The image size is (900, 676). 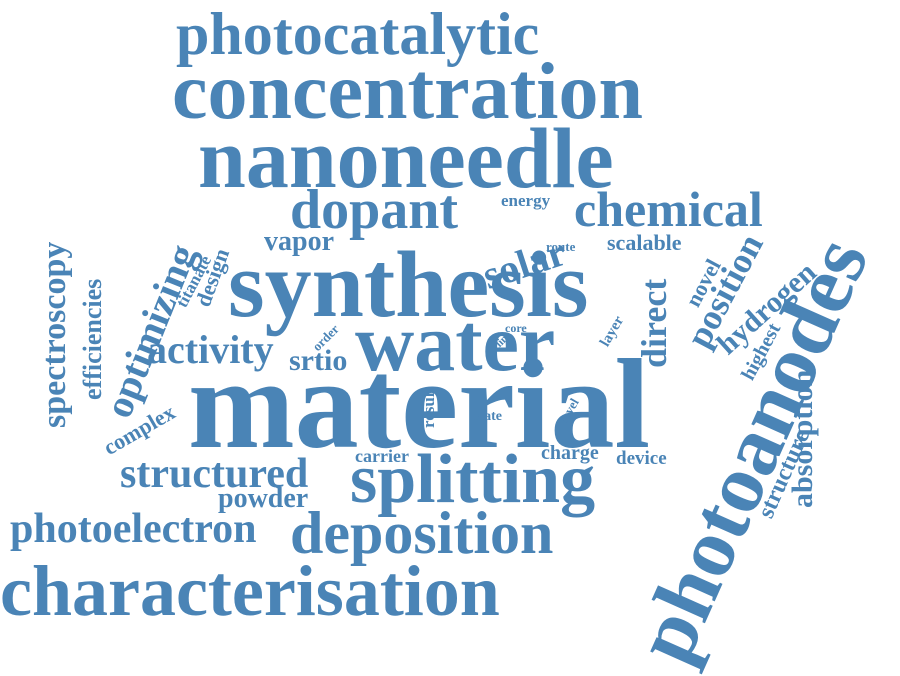 I want to click on word-photocatalytic: photocatalytic, so click(x=358, y=34).